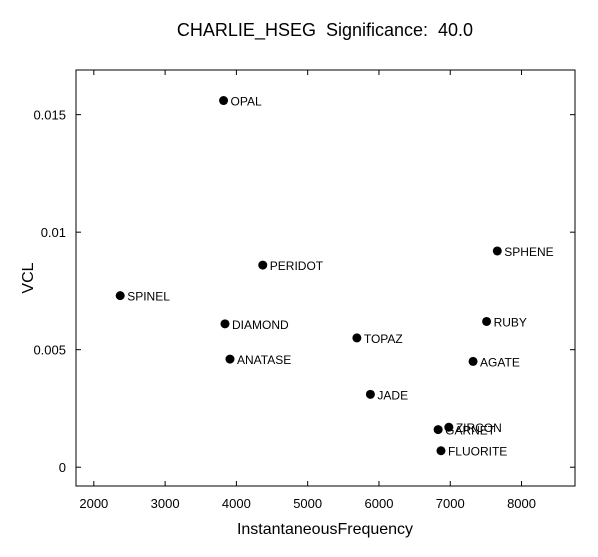  What do you see at coordinates (260, 325) in the screenshot?
I see `point-label: DIAMOND` at bounding box center [260, 325].